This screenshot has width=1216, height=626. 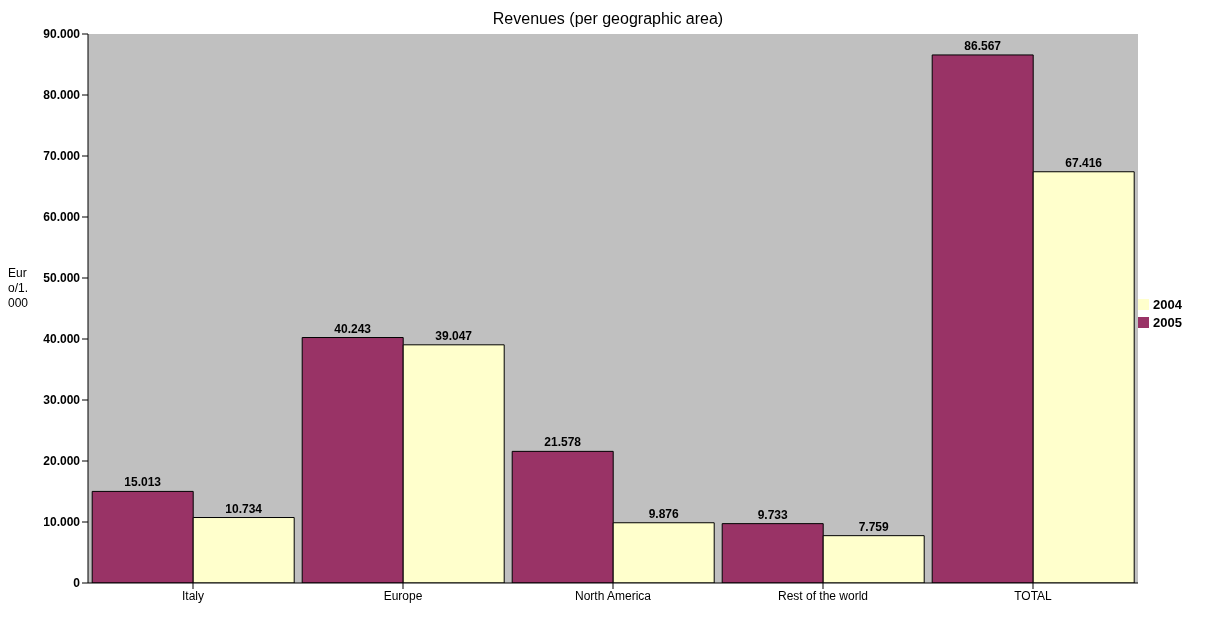 What do you see at coordinates (62, 522) in the screenshot?
I see `y-tick-label: 10.000` at bounding box center [62, 522].